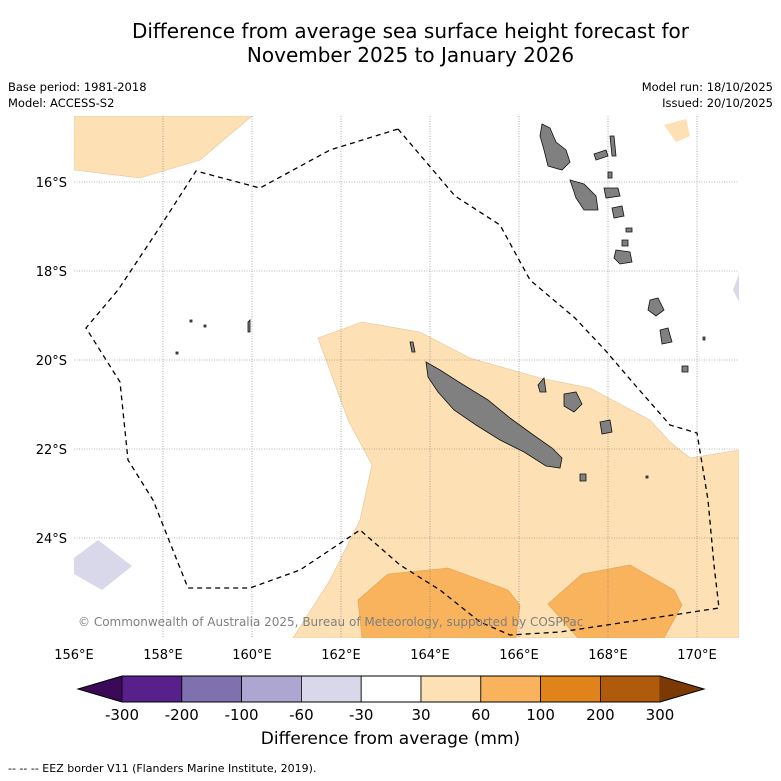 This screenshot has height=781, width=781. Describe the element at coordinates (677, 130) in the screenshot. I see `anomaly-region-light-orange-northeast` at that location.